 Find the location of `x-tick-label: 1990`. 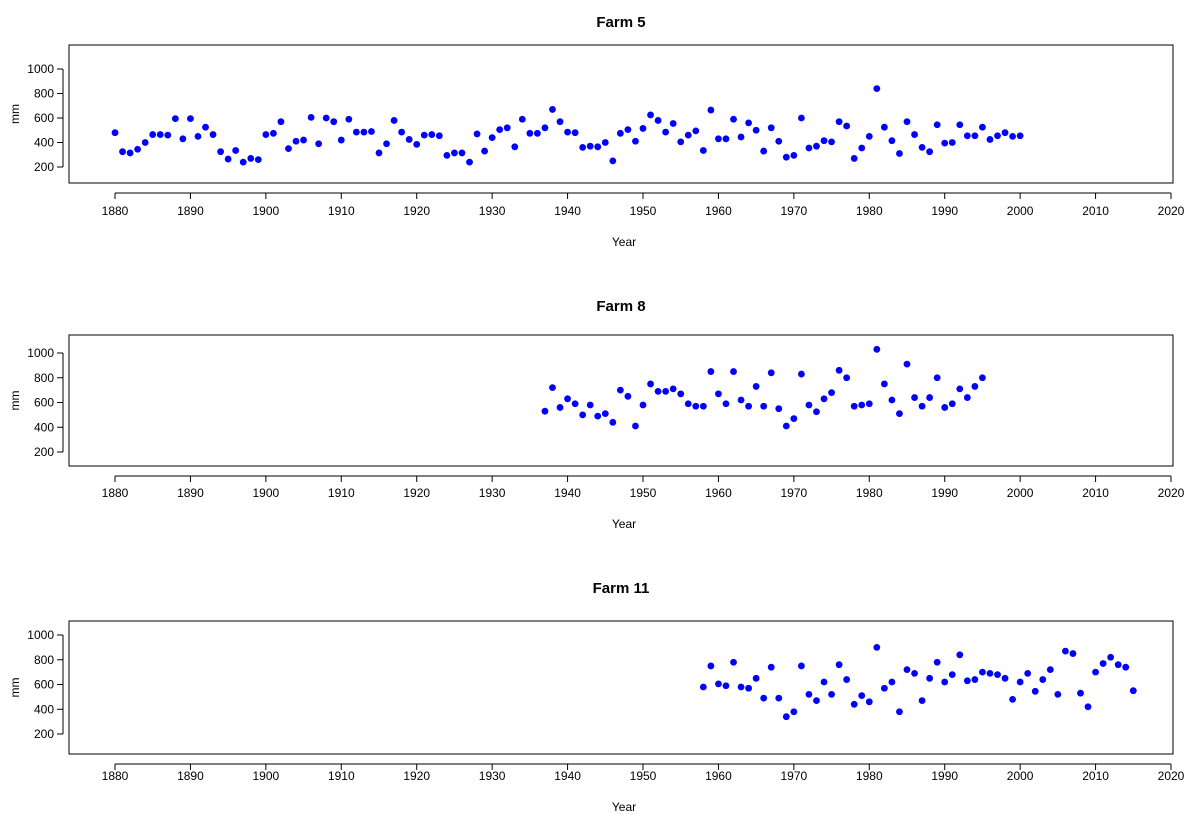

x-tick-label: 1990 is located at coordinates (944, 493).